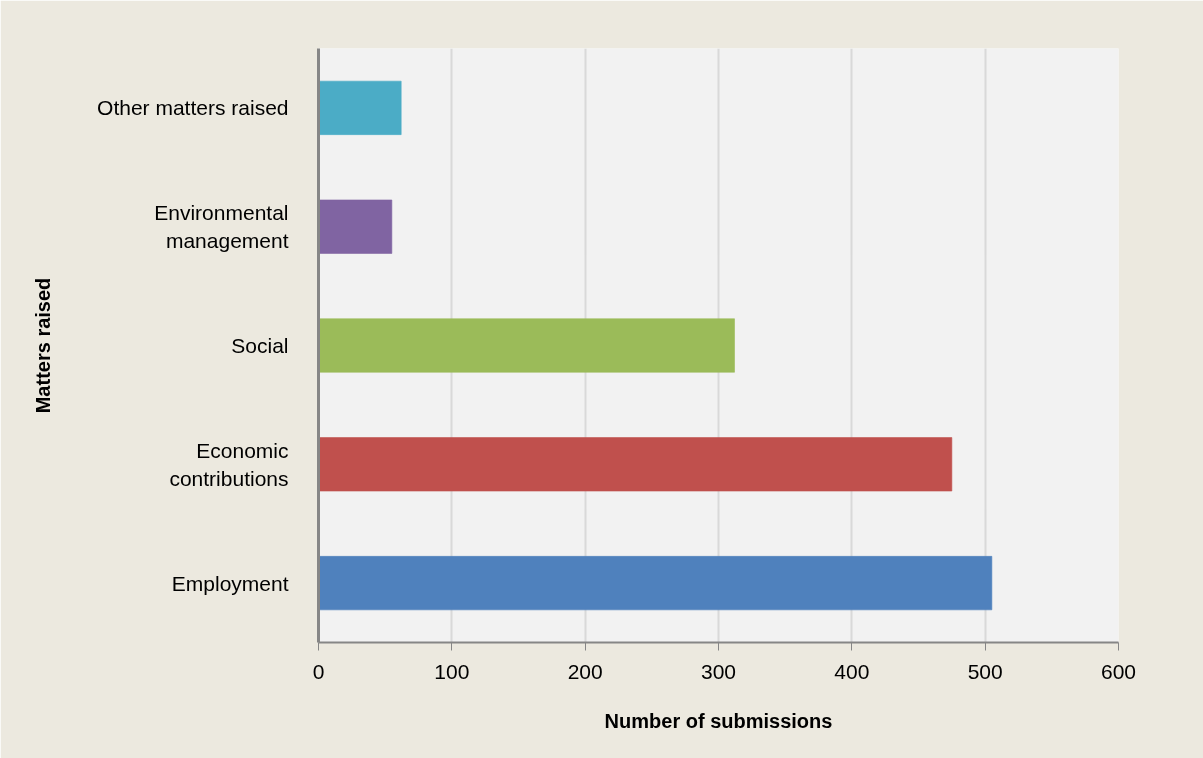 The image size is (1203, 758). What do you see at coordinates (985, 671) in the screenshot?
I see `x-tick-label: 500` at bounding box center [985, 671].